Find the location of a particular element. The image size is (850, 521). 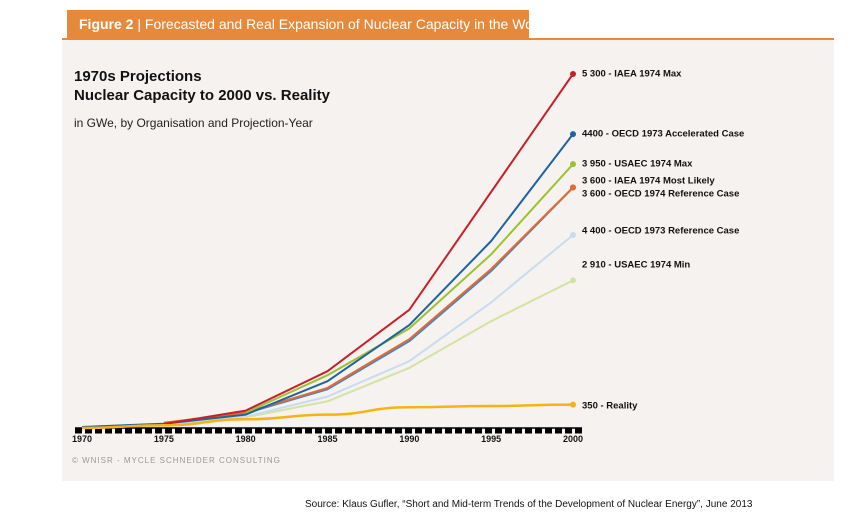

x-tick-label: 1980 is located at coordinates (246, 439).